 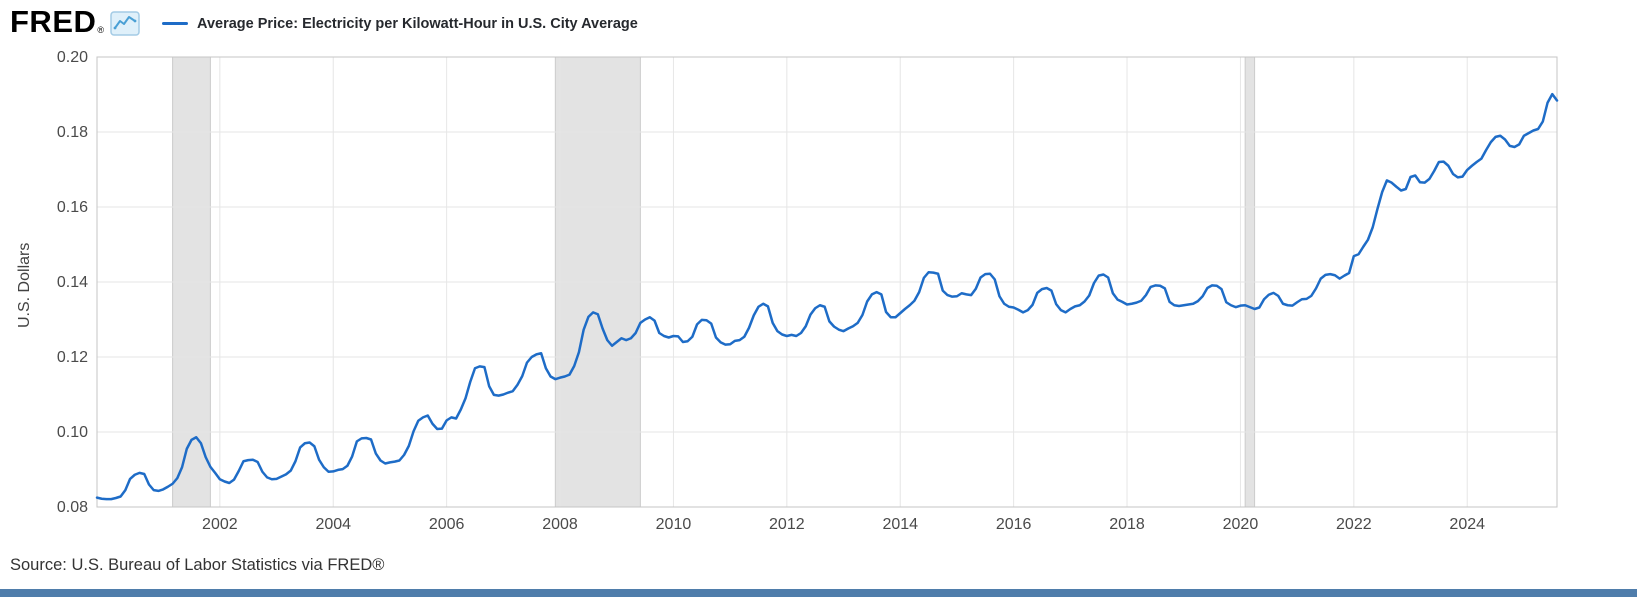 I want to click on x-tick-label: 2020, so click(x=1241, y=524).